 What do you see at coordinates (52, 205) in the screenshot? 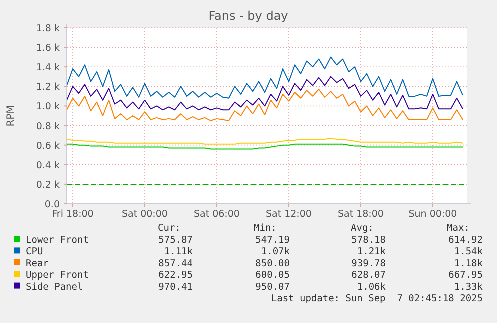
I see `y-tick-label: 0.0` at bounding box center [52, 205].